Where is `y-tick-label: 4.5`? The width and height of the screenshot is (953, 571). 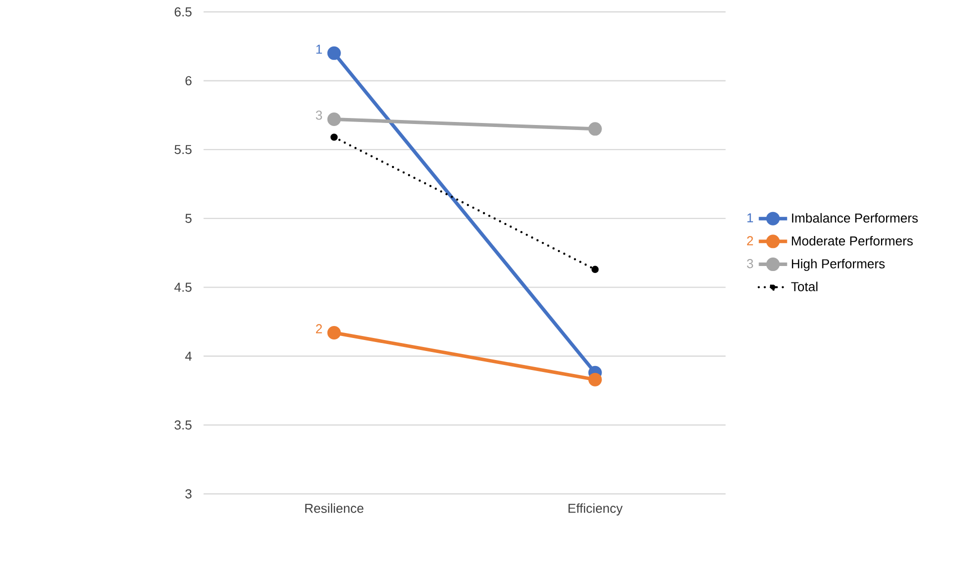
y-tick-label: 4.5 is located at coordinates (183, 287).